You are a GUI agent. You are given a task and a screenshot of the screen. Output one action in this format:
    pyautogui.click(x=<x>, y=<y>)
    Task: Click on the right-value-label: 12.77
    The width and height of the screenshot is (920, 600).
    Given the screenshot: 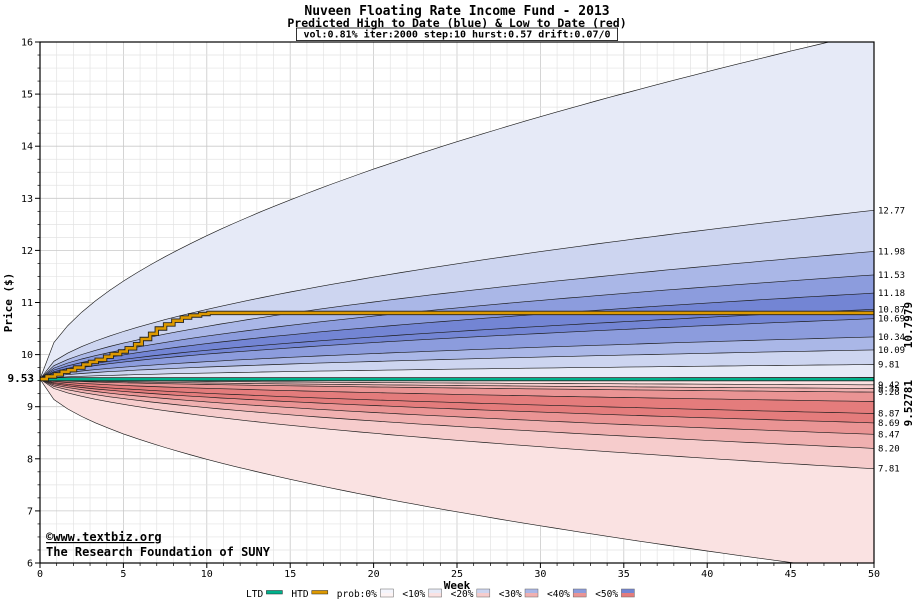 What is the action you would take?
    pyautogui.click(x=891, y=211)
    